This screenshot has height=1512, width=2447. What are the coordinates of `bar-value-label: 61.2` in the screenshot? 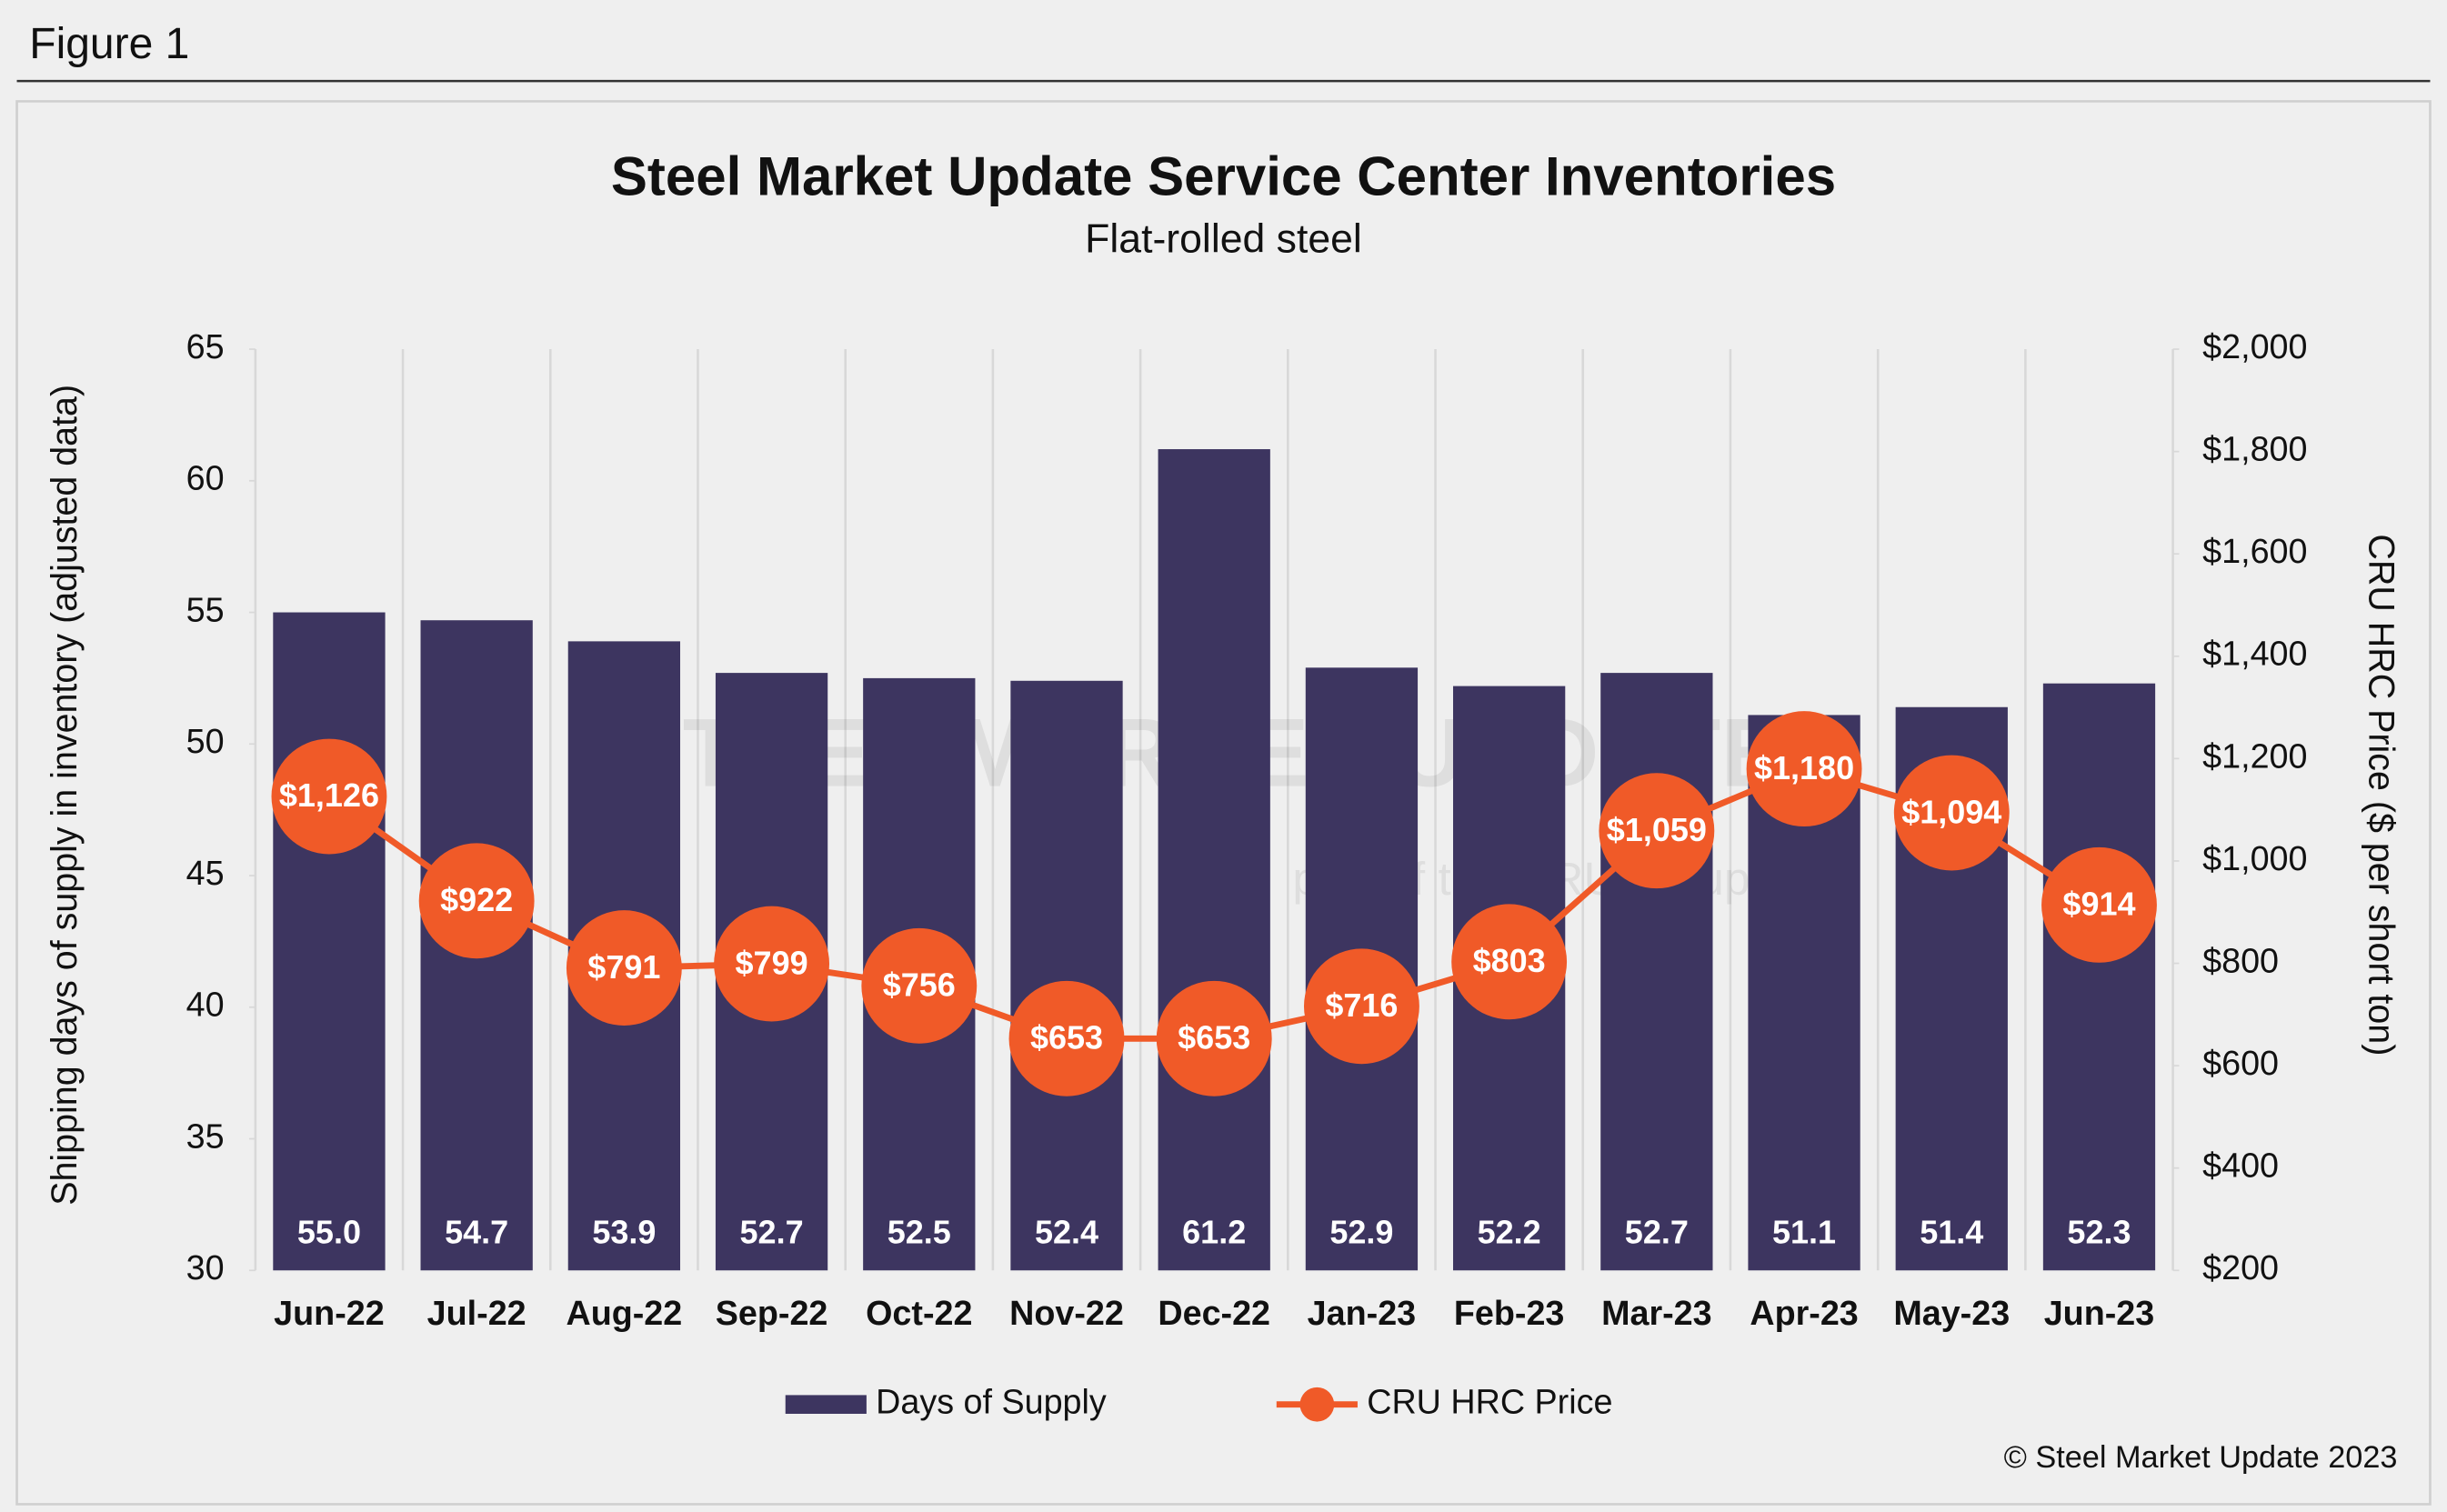 It's located at (1214, 1231).